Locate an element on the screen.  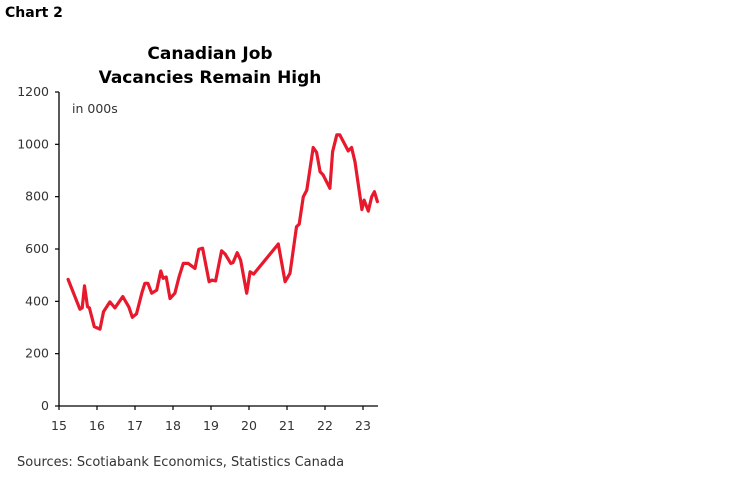
y-tick-label: 0 is located at coordinates (45, 405).